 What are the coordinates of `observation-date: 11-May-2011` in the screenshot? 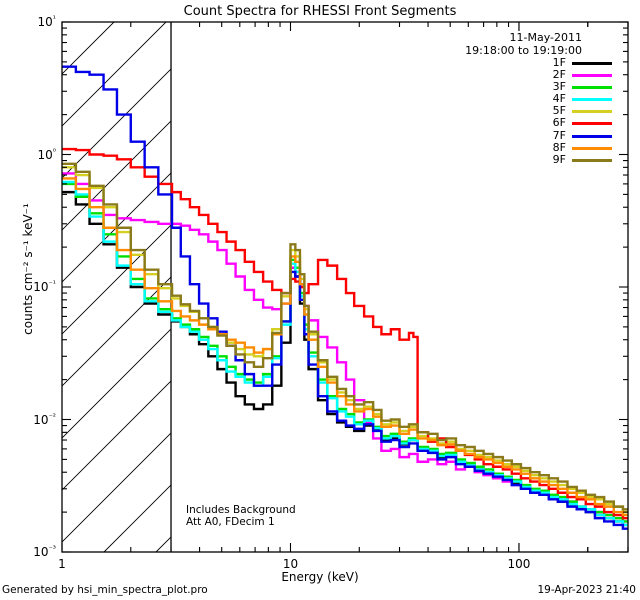 It's located at (545, 37).